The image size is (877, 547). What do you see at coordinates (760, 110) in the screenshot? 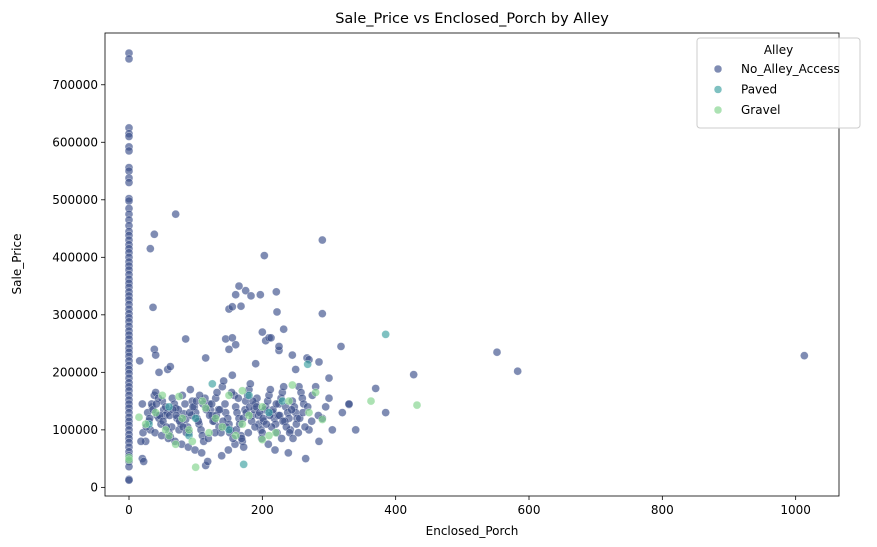
I see `legend-label: Gravel` at bounding box center [760, 110].